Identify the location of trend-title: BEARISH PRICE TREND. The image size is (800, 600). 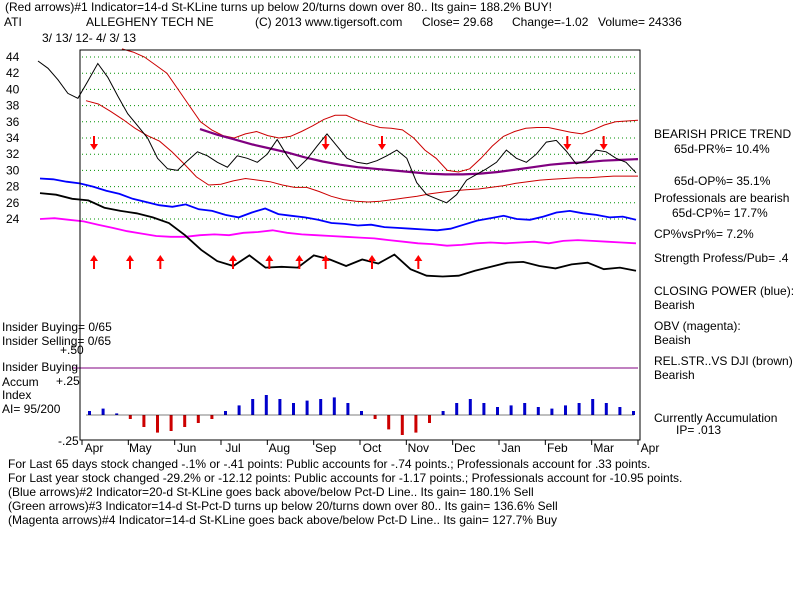
(723, 134).